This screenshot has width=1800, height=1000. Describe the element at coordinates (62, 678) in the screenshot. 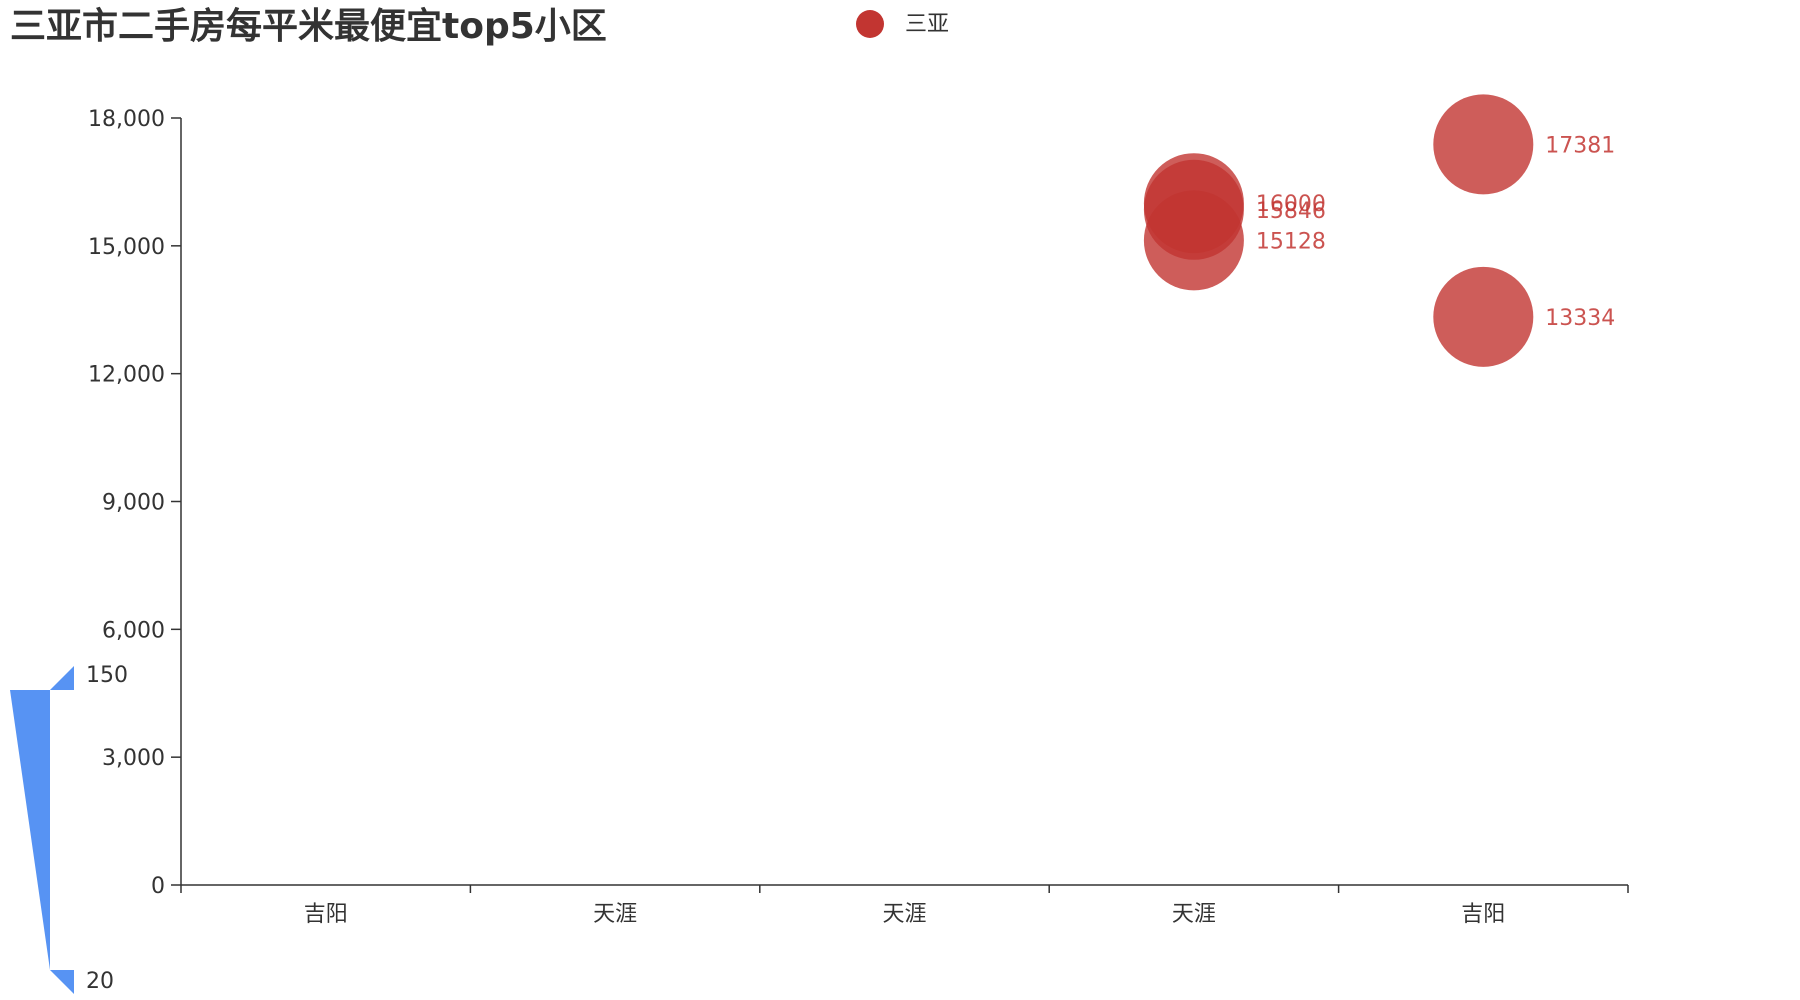

I see `visual-map-handle-top` at that location.